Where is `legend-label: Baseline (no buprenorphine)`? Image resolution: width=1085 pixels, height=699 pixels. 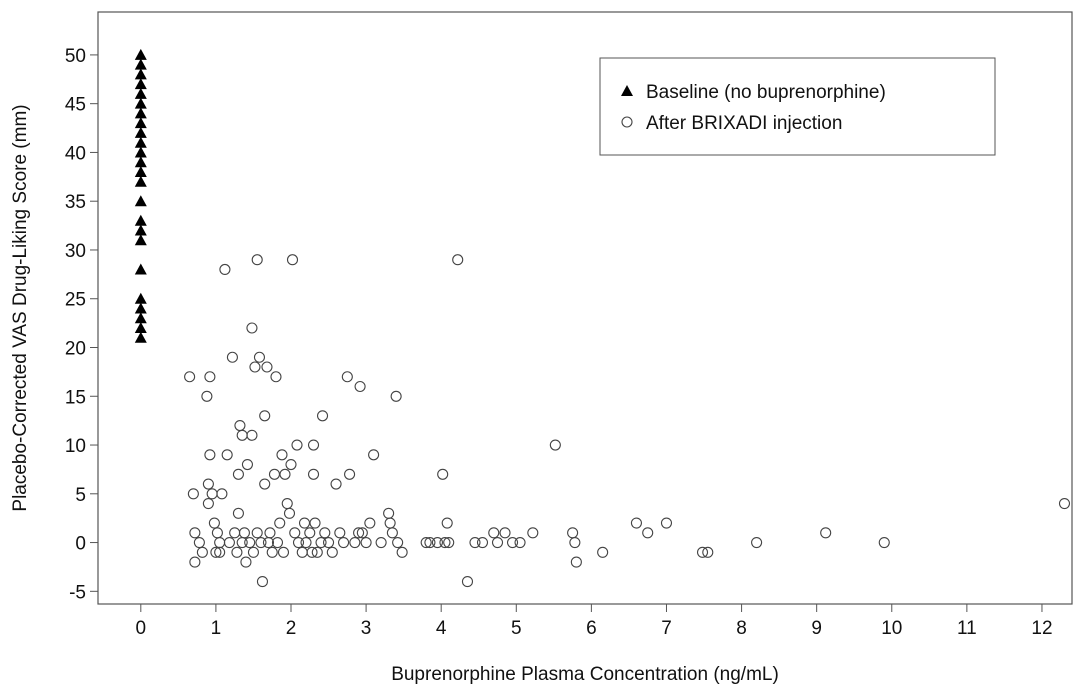 legend-label: Baseline (no buprenorphine) is located at coordinates (766, 92).